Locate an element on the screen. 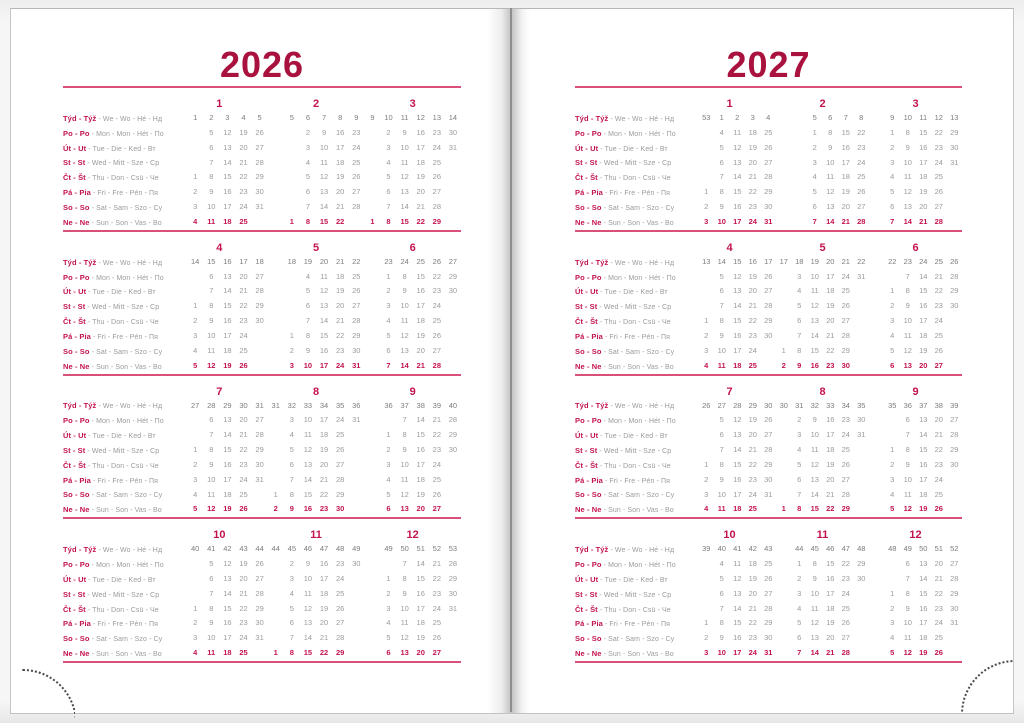 Image resolution: width=1024 pixels, height=723 pixels. month-grid: 26 27 28 29 30 is located at coordinates (729, 406).